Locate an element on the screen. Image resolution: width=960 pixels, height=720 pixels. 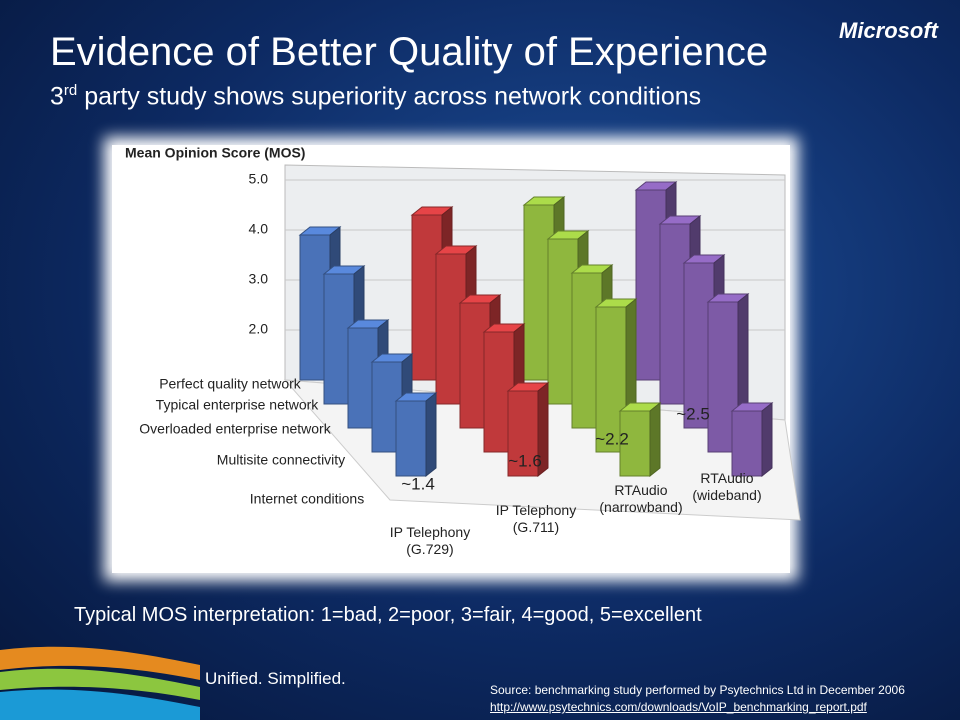
y-tick-label: 5.0 is located at coordinates (259, 179).